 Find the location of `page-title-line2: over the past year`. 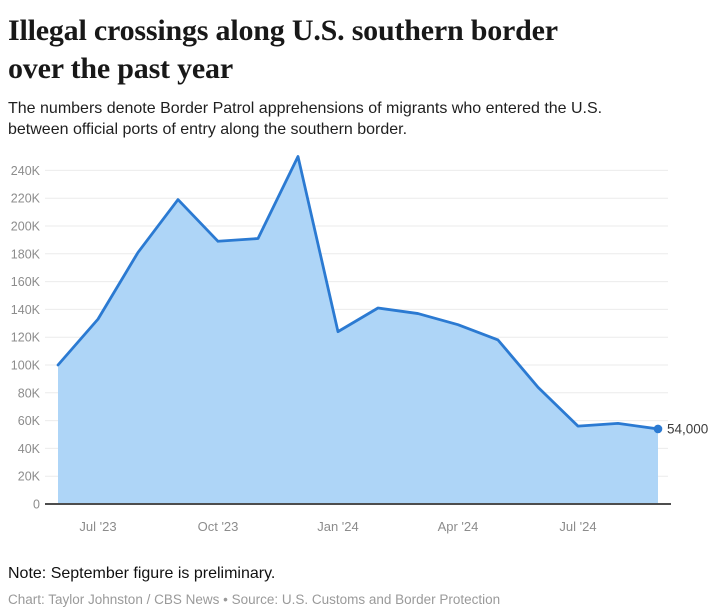

page-title-line2: over the past year is located at coordinates (120, 68).